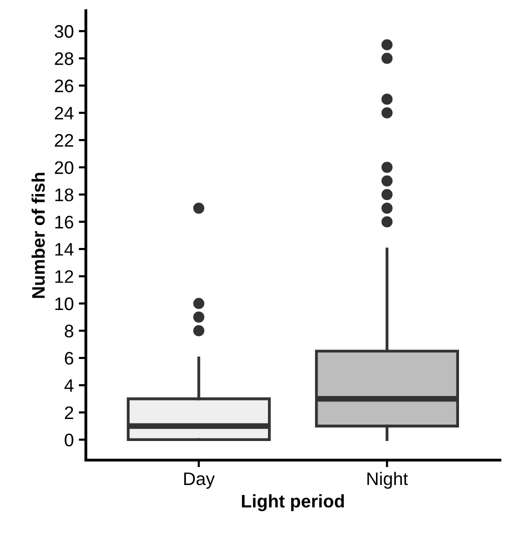 The height and width of the screenshot is (535, 505). I want to click on y-tick-label: 20, so click(64, 167).